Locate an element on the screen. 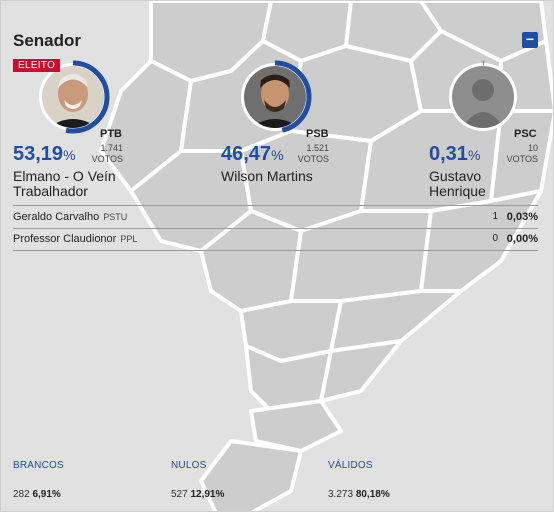  other-candidate-party: PSTU is located at coordinates (115, 217).